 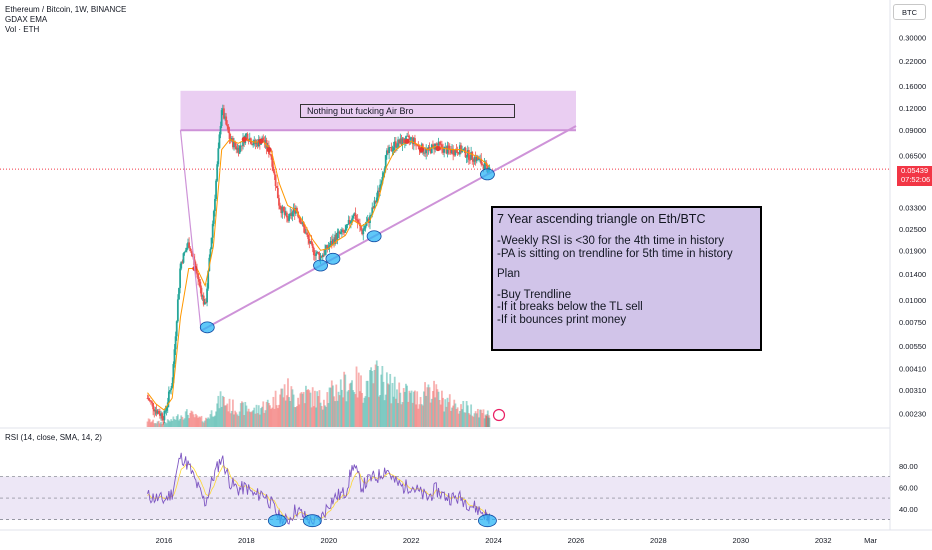 I want to click on price-tick-label: 0.01000, so click(x=912, y=300).